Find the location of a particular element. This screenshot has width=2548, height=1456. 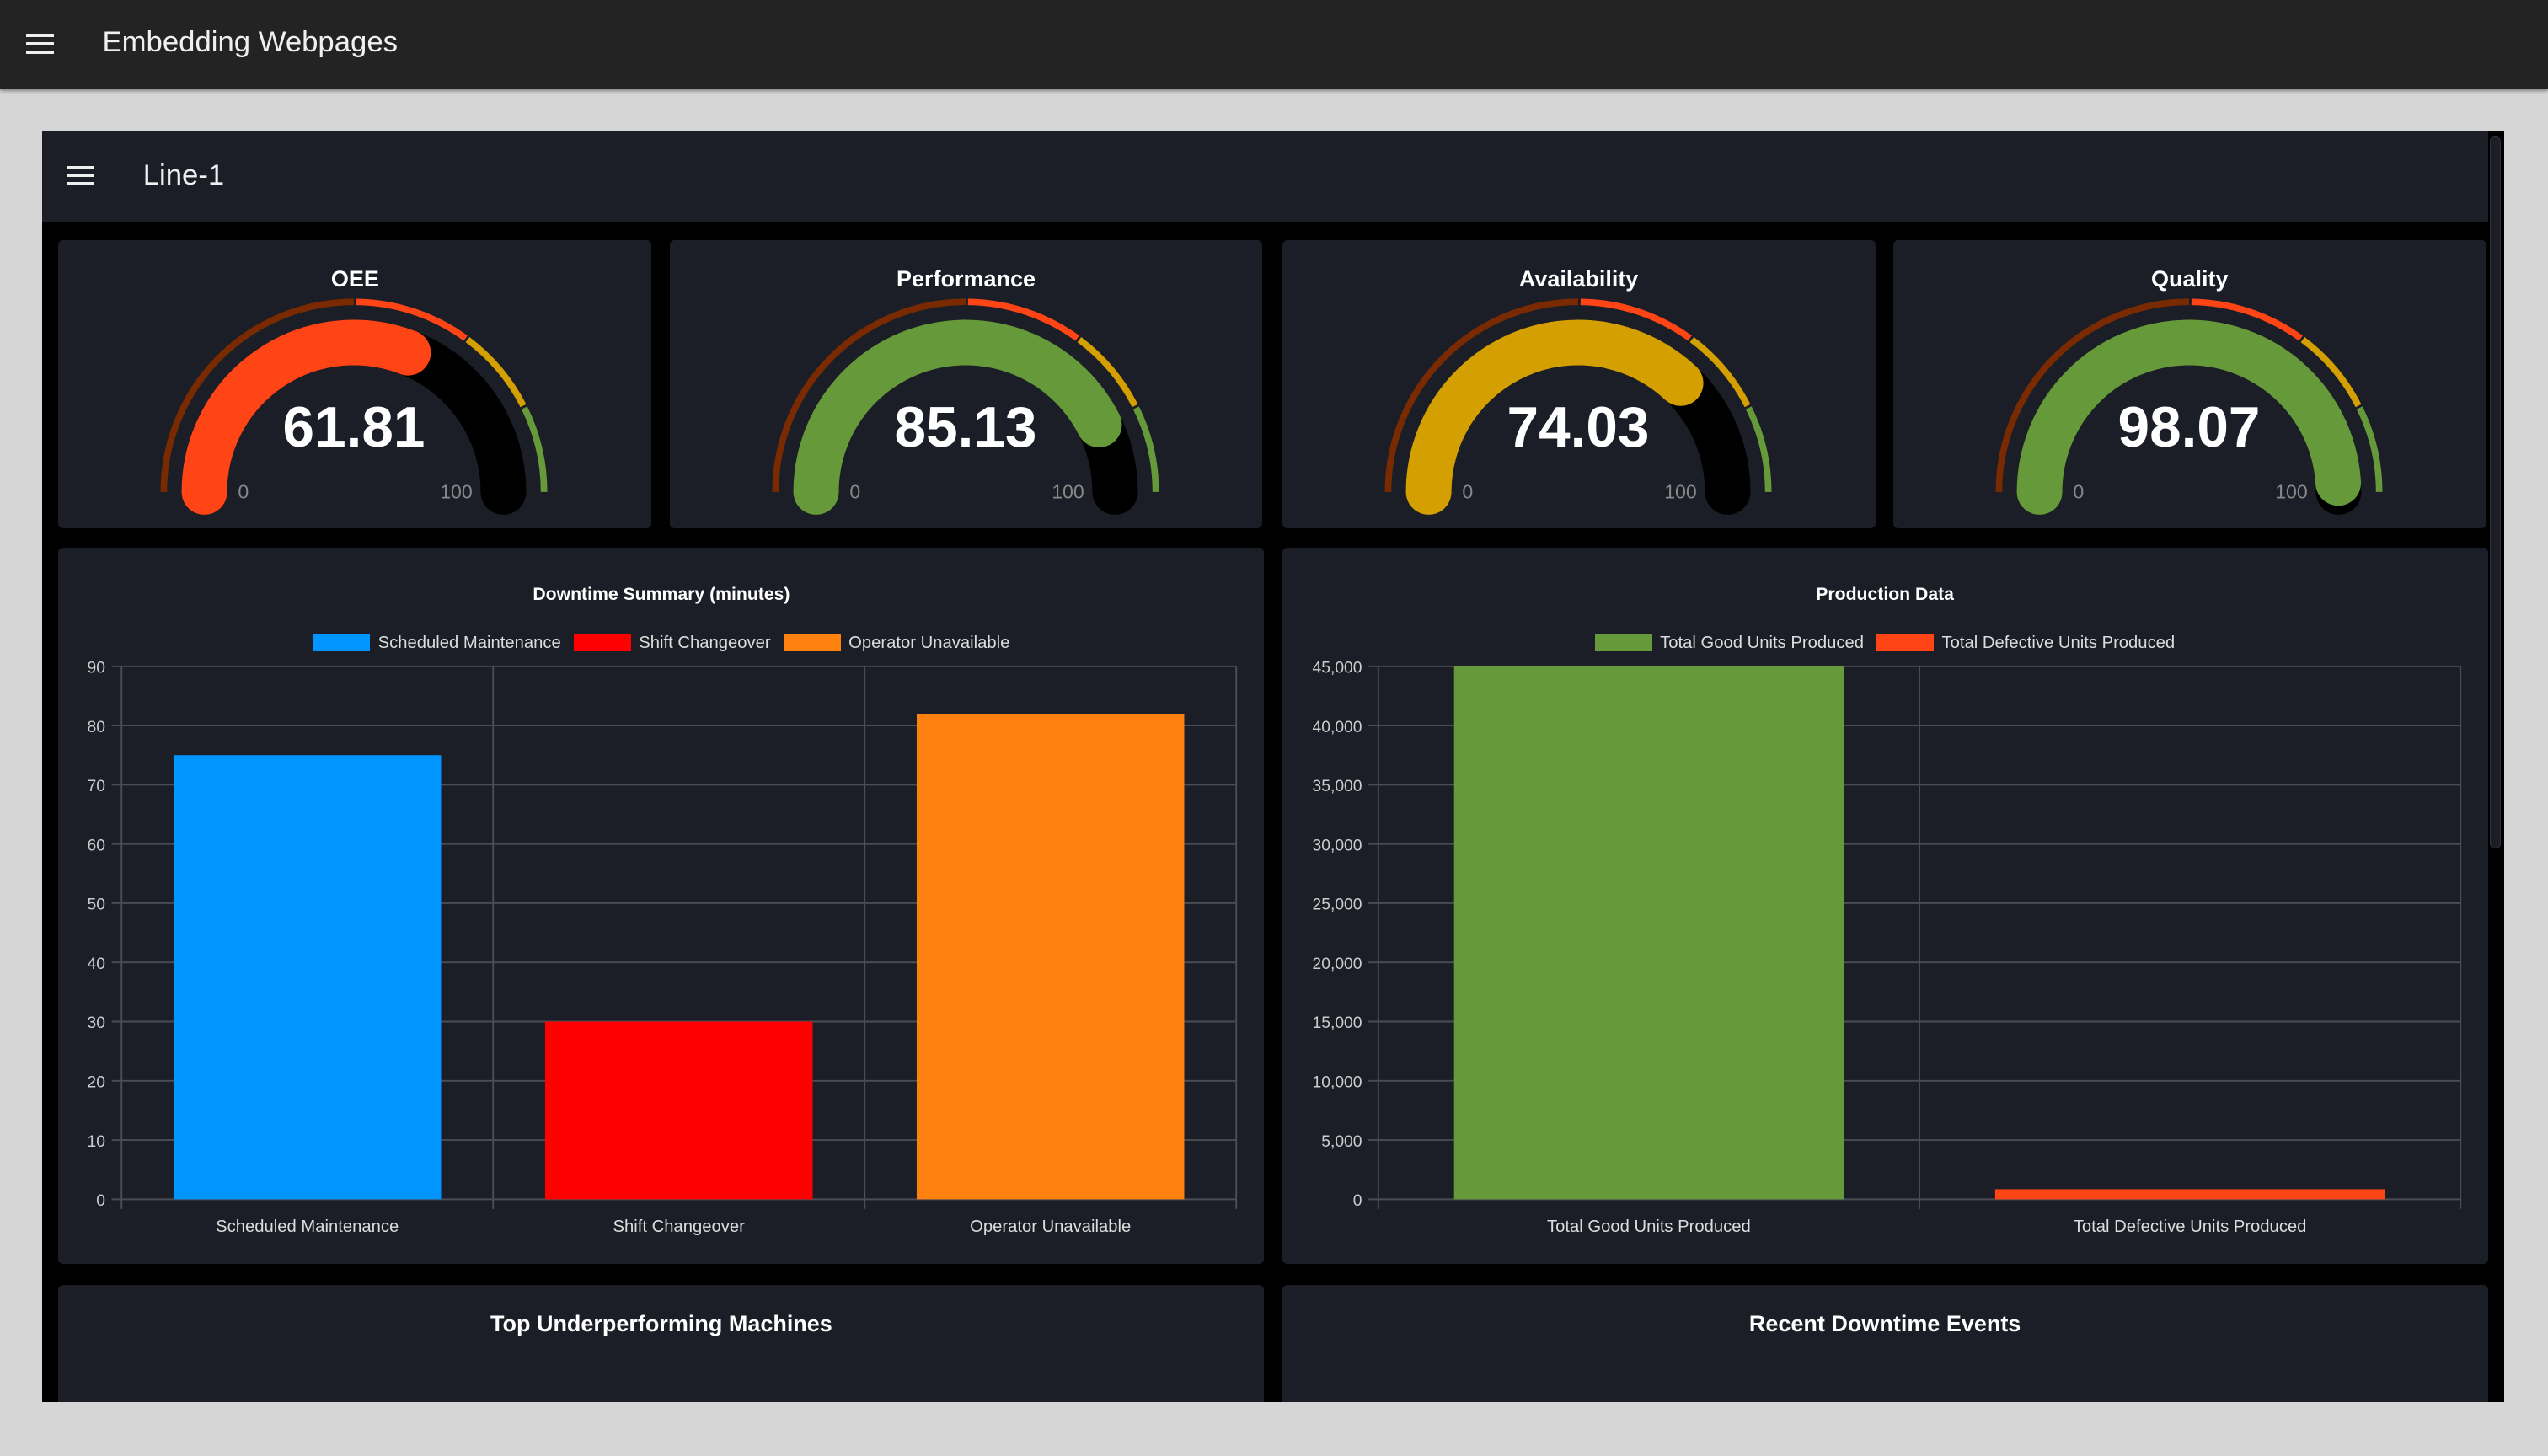

x-tick-label: Total Good Units Produced is located at coordinates (1649, 1227).